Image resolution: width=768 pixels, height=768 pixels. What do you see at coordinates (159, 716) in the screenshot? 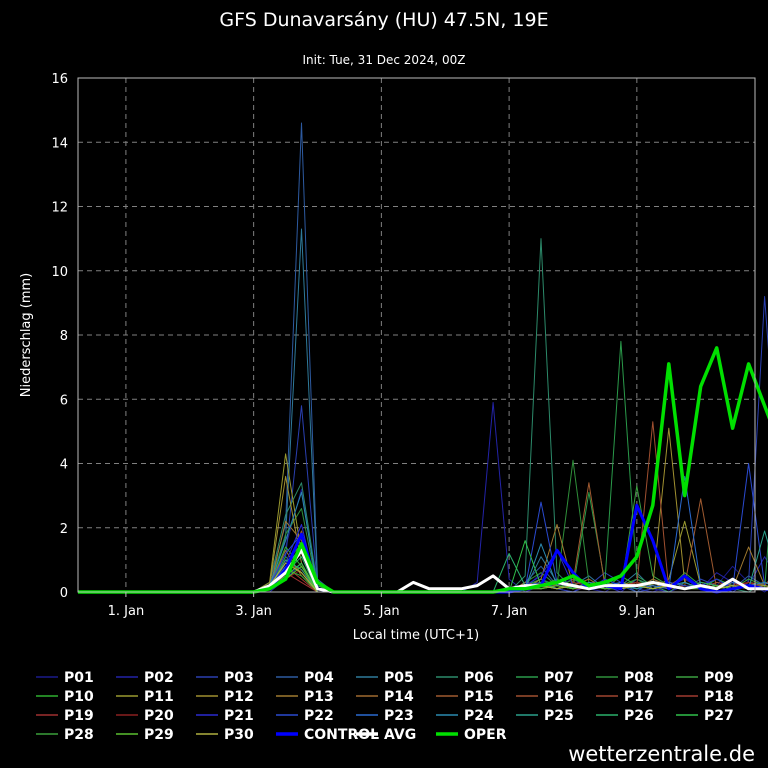
I see `legend-label: P20` at bounding box center [159, 716].